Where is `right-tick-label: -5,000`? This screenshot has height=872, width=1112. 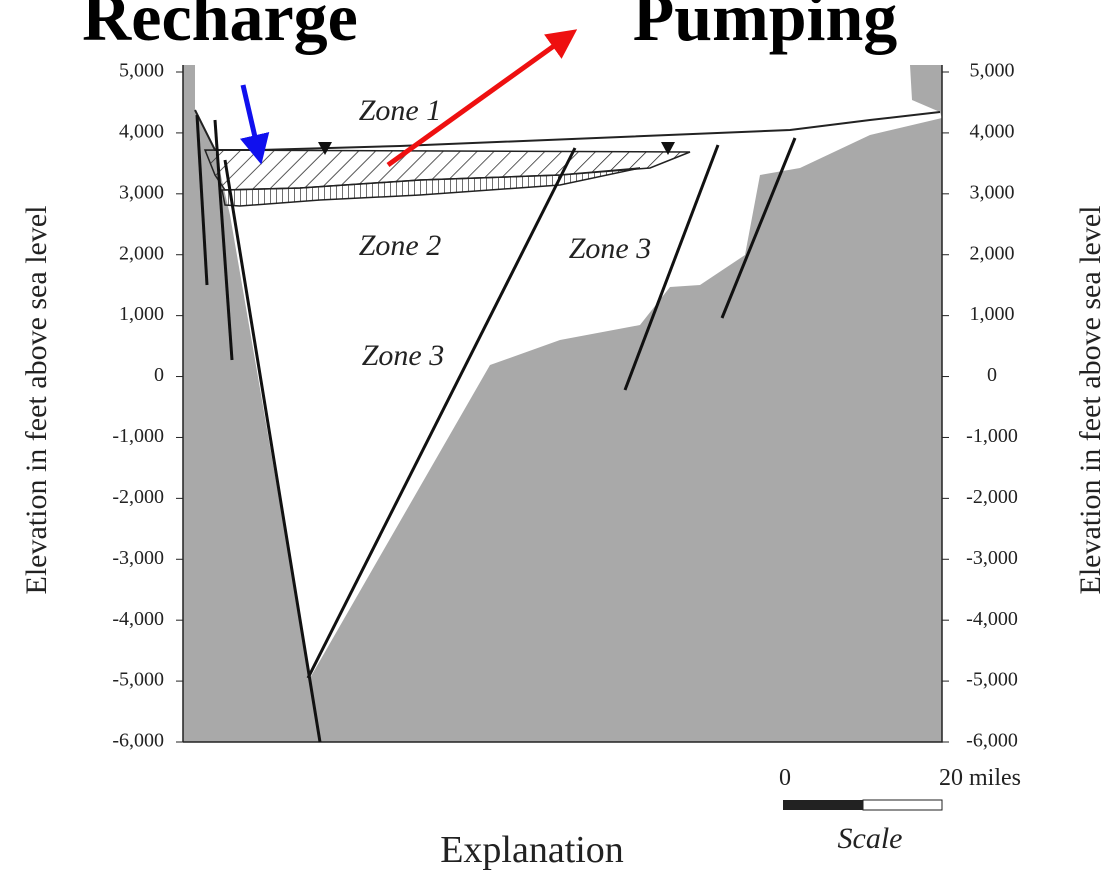 right-tick-label: -5,000 is located at coordinates (992, 680).